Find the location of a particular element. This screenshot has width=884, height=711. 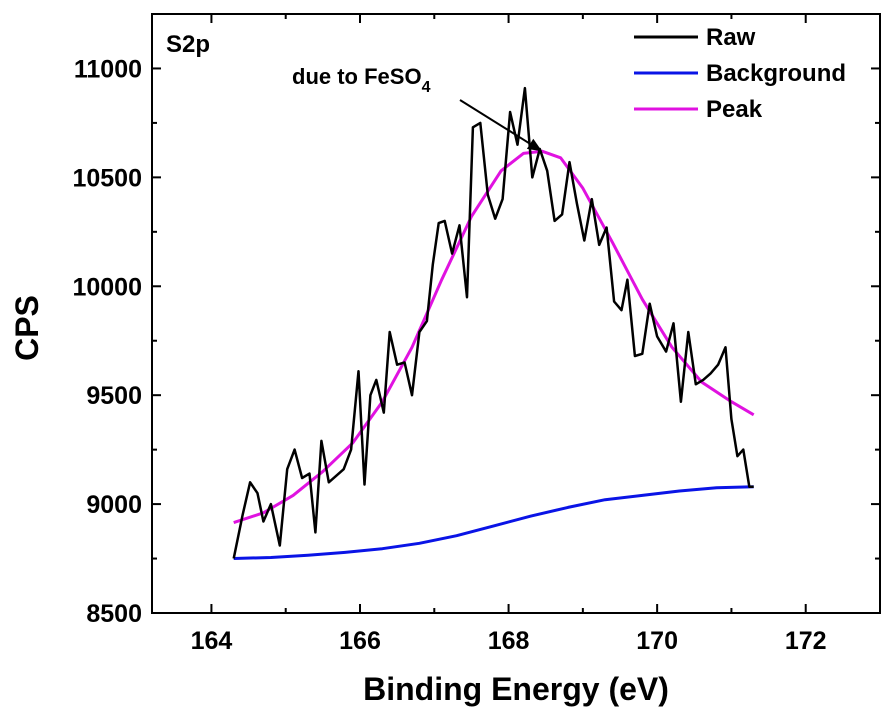

annotation-arrow-head is located at coordinates (534, 145).